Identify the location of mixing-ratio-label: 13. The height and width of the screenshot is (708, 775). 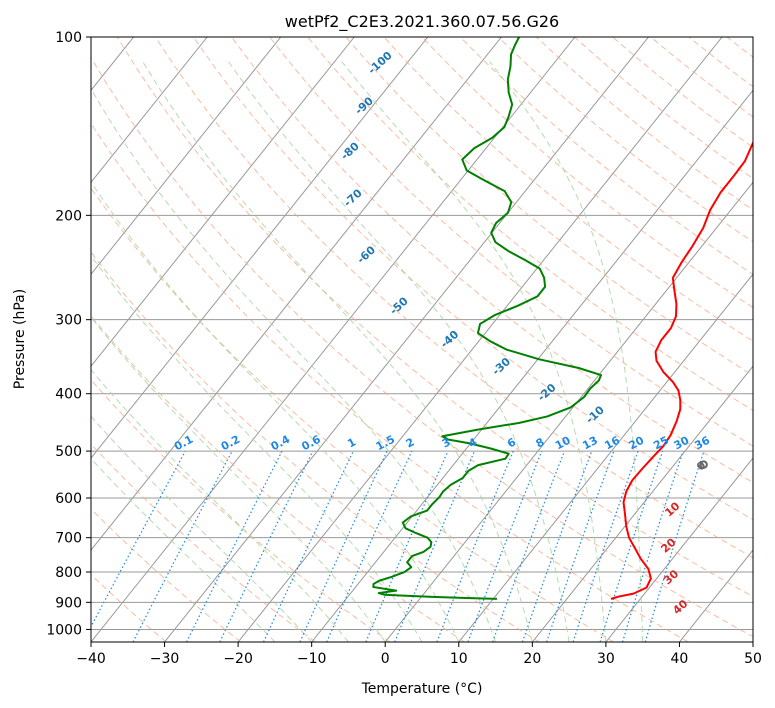
(590, 443).